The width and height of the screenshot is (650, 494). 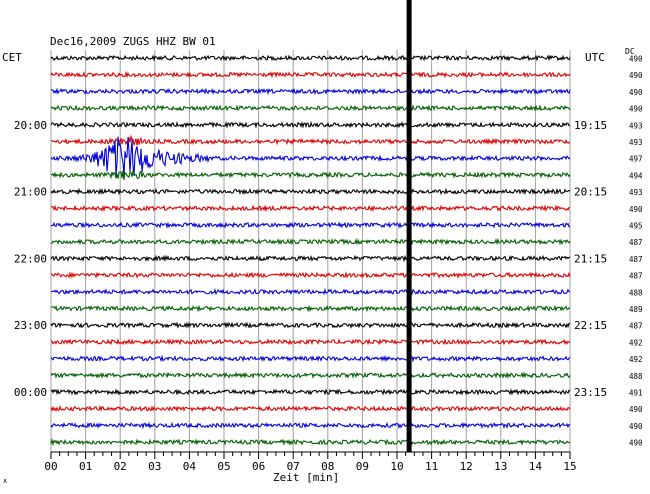 What do you see at coordinates (30, 258) in the screenshot?
I see `left-time-label: 22:00` at bounding box center [30, 258].